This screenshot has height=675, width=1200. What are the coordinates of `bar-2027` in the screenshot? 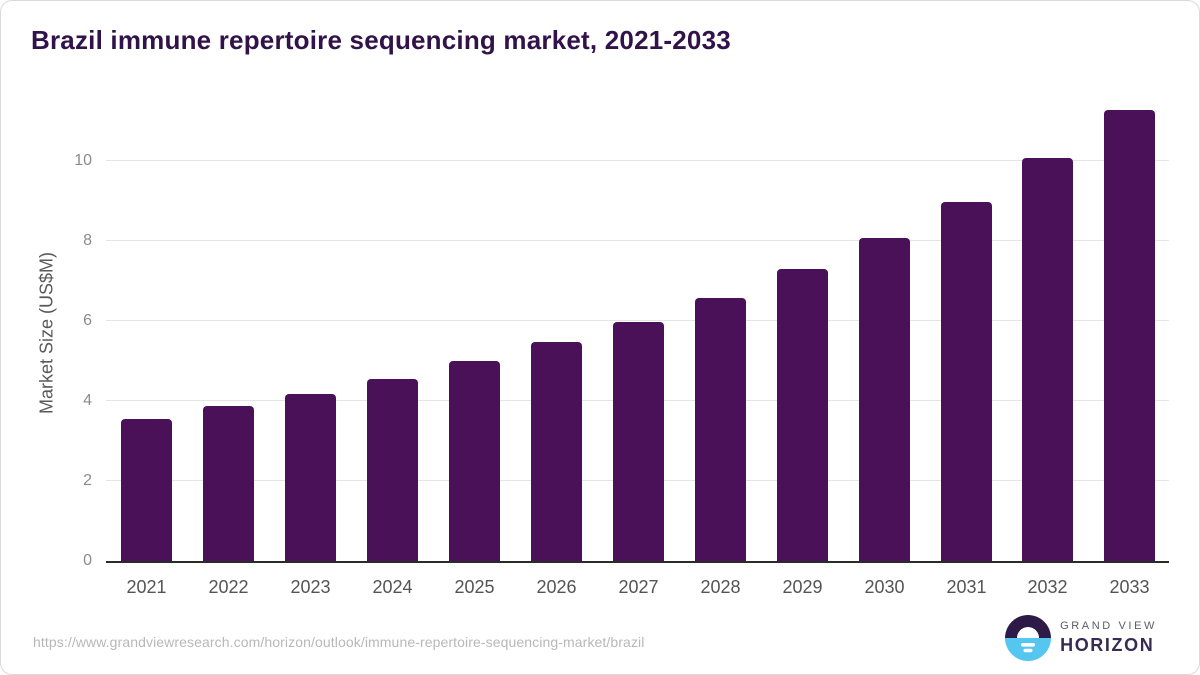 It's located at (638, 441).